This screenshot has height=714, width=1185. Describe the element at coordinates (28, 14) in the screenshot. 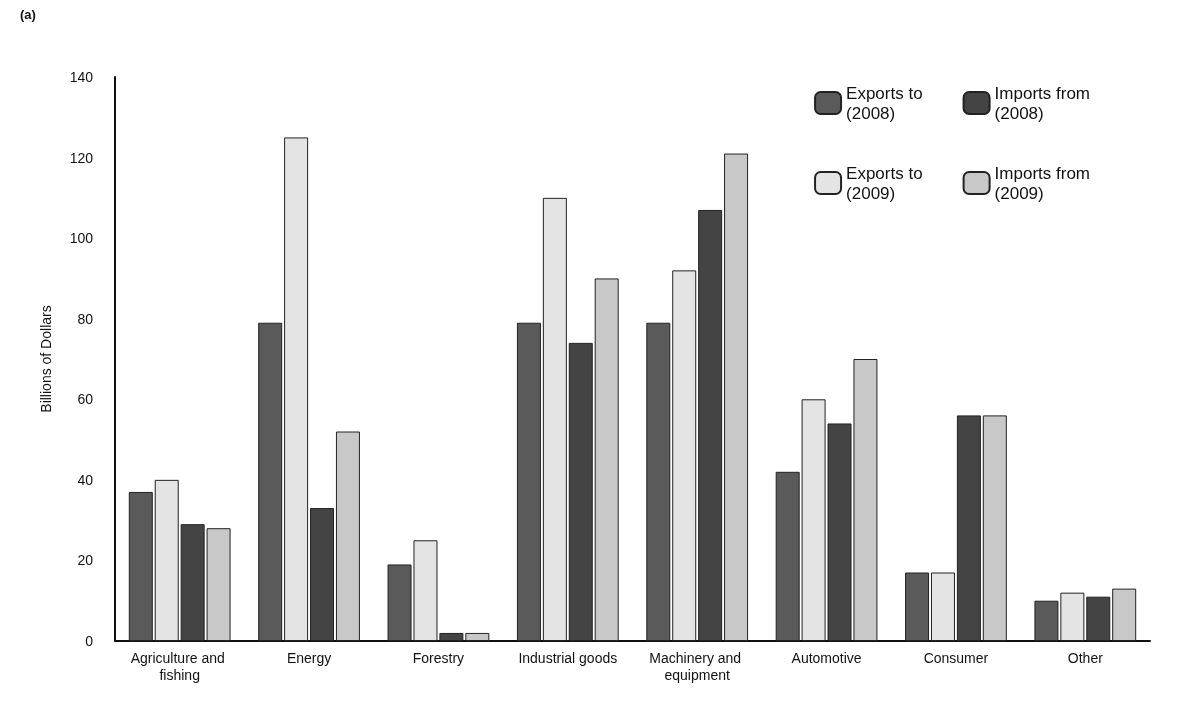

I see `text: (a)` at that location.